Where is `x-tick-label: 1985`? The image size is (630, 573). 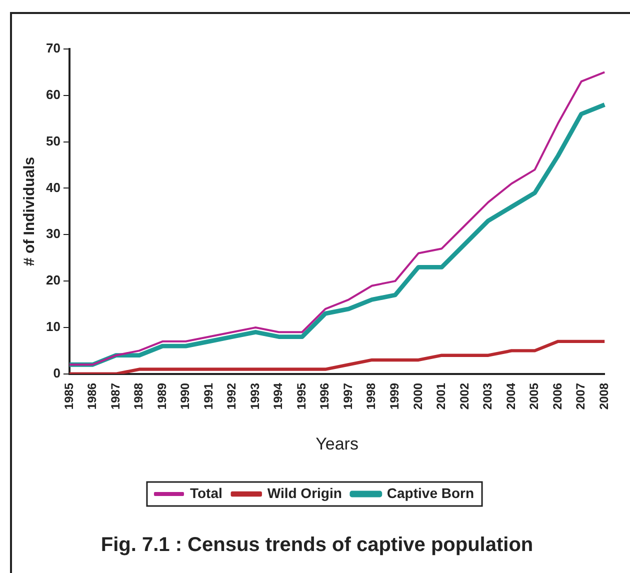 x-tick-label: 1985 is located at coordinates (69, 396).